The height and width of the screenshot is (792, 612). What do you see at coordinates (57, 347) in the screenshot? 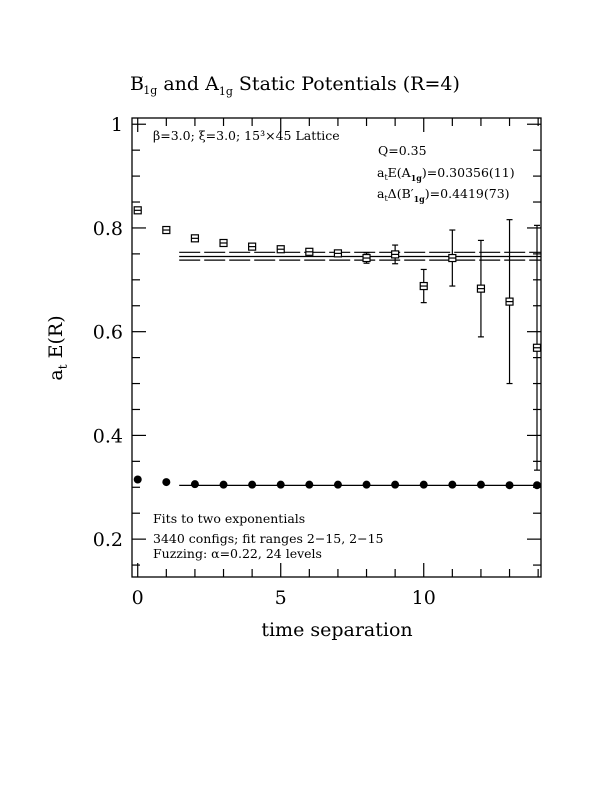
I see `y-axis-label: at E(R)` at bounding box center [57, 347].